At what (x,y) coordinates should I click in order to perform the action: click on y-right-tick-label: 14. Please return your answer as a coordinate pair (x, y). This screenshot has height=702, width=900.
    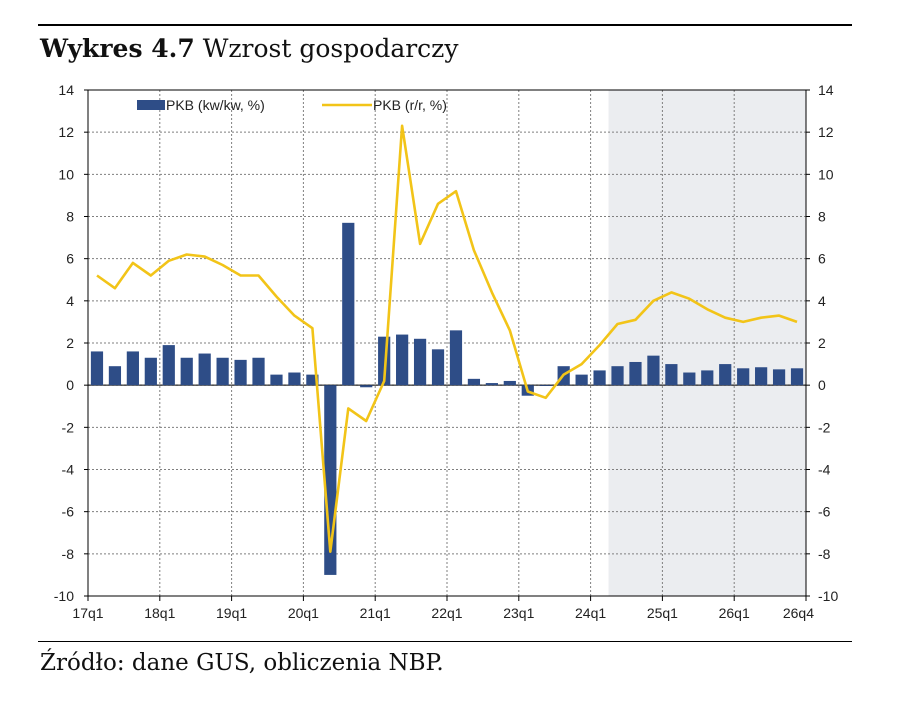
    Looking at the image, I should click on (826, 90).